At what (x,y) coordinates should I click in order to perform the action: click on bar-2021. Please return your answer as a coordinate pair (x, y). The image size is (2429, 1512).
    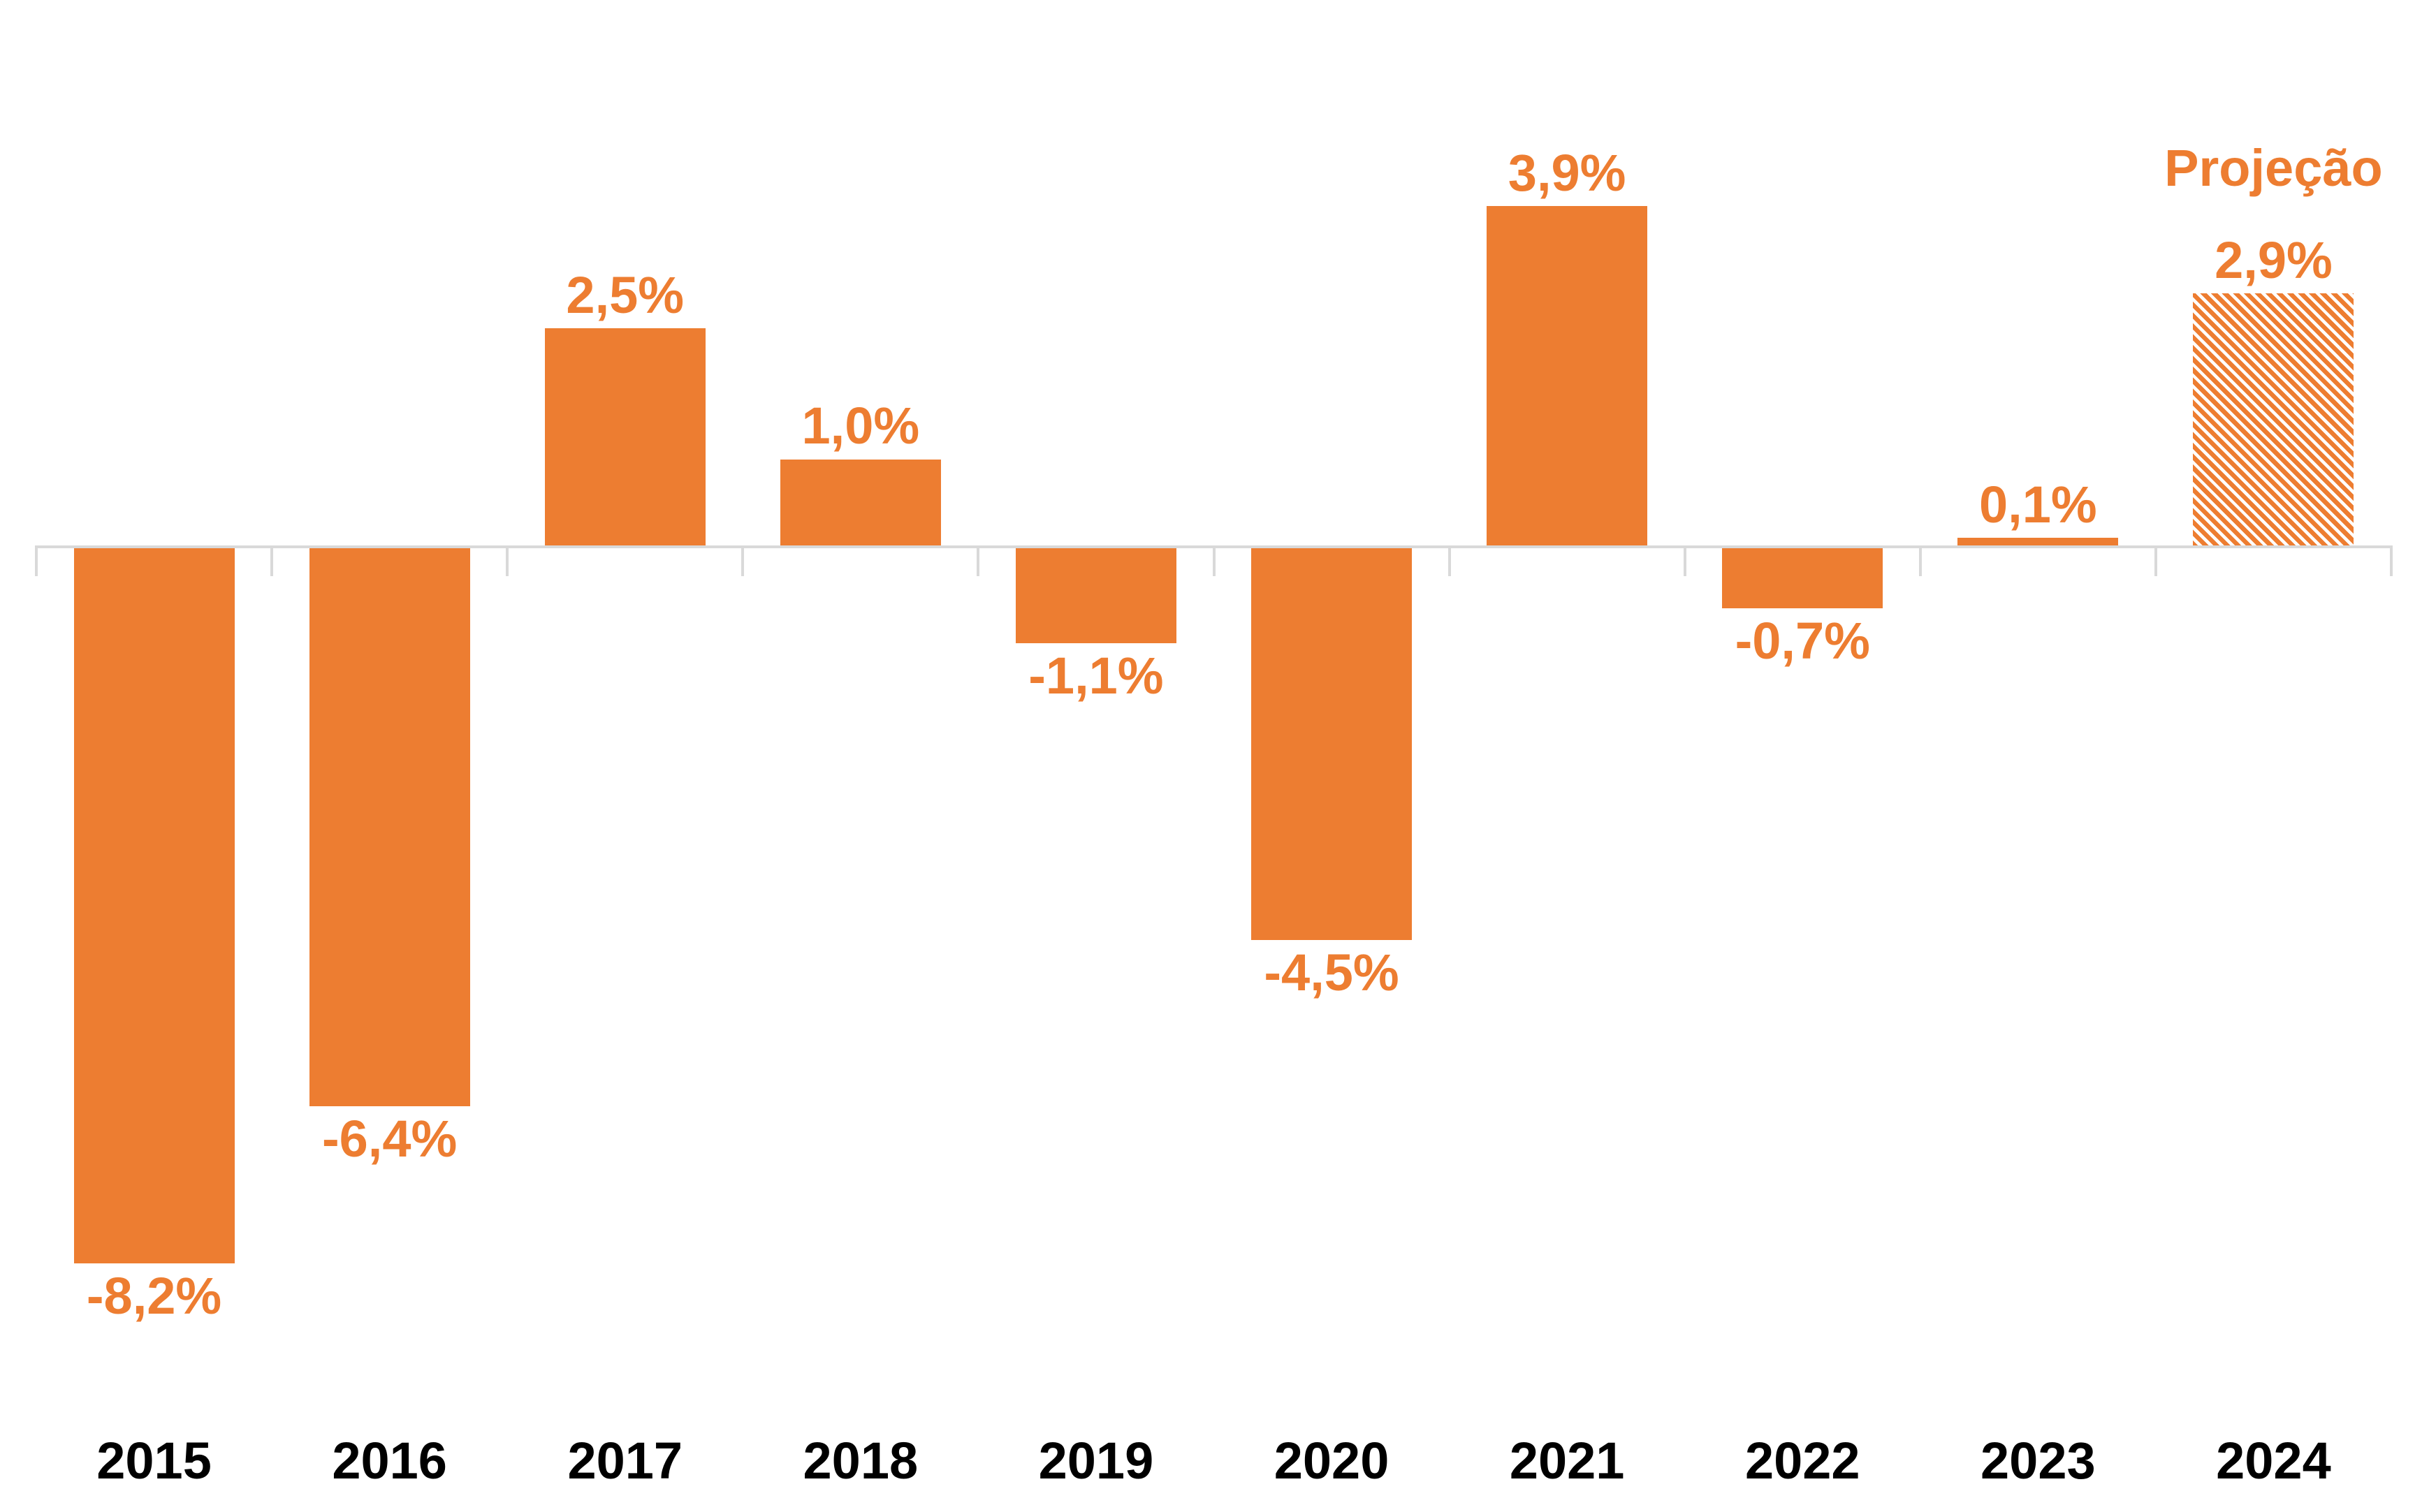
    Looking at the image, I should click on (1568, 376).